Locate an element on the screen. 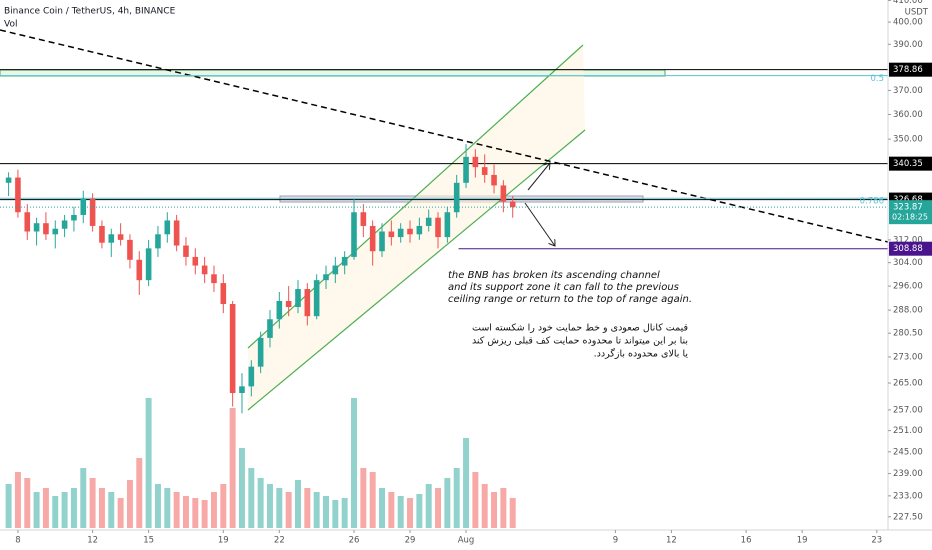 Image resolution: width=932 pixels, height=550 pixels. y-tick-label: 400.00 is located at coordinates (908, 23).